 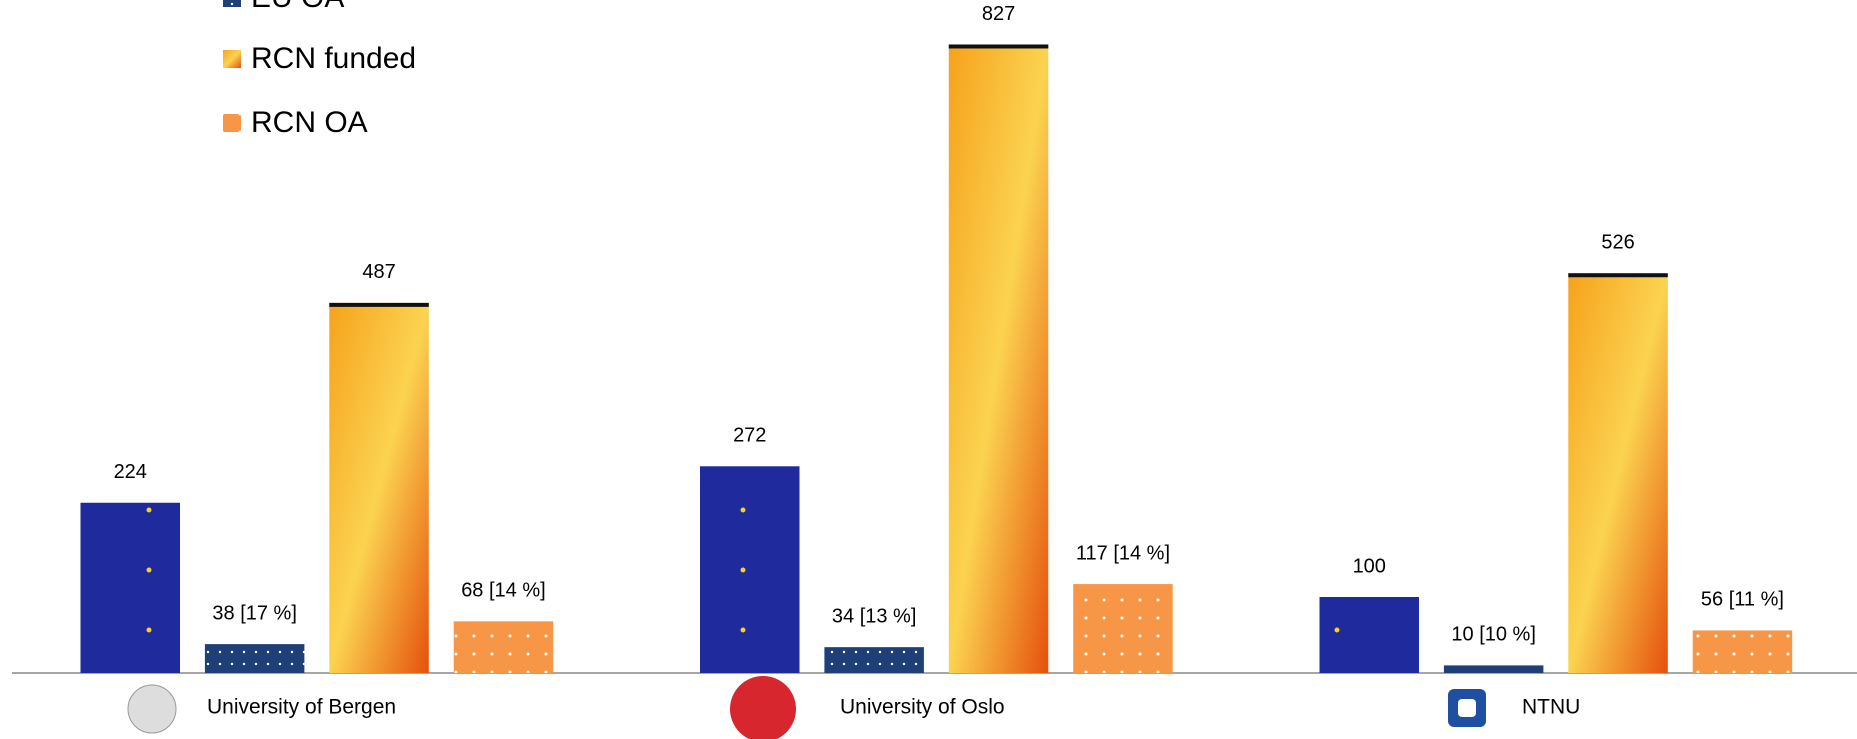 I want to click on value-label: 10 [10 %], so click(x=1493, y=635).